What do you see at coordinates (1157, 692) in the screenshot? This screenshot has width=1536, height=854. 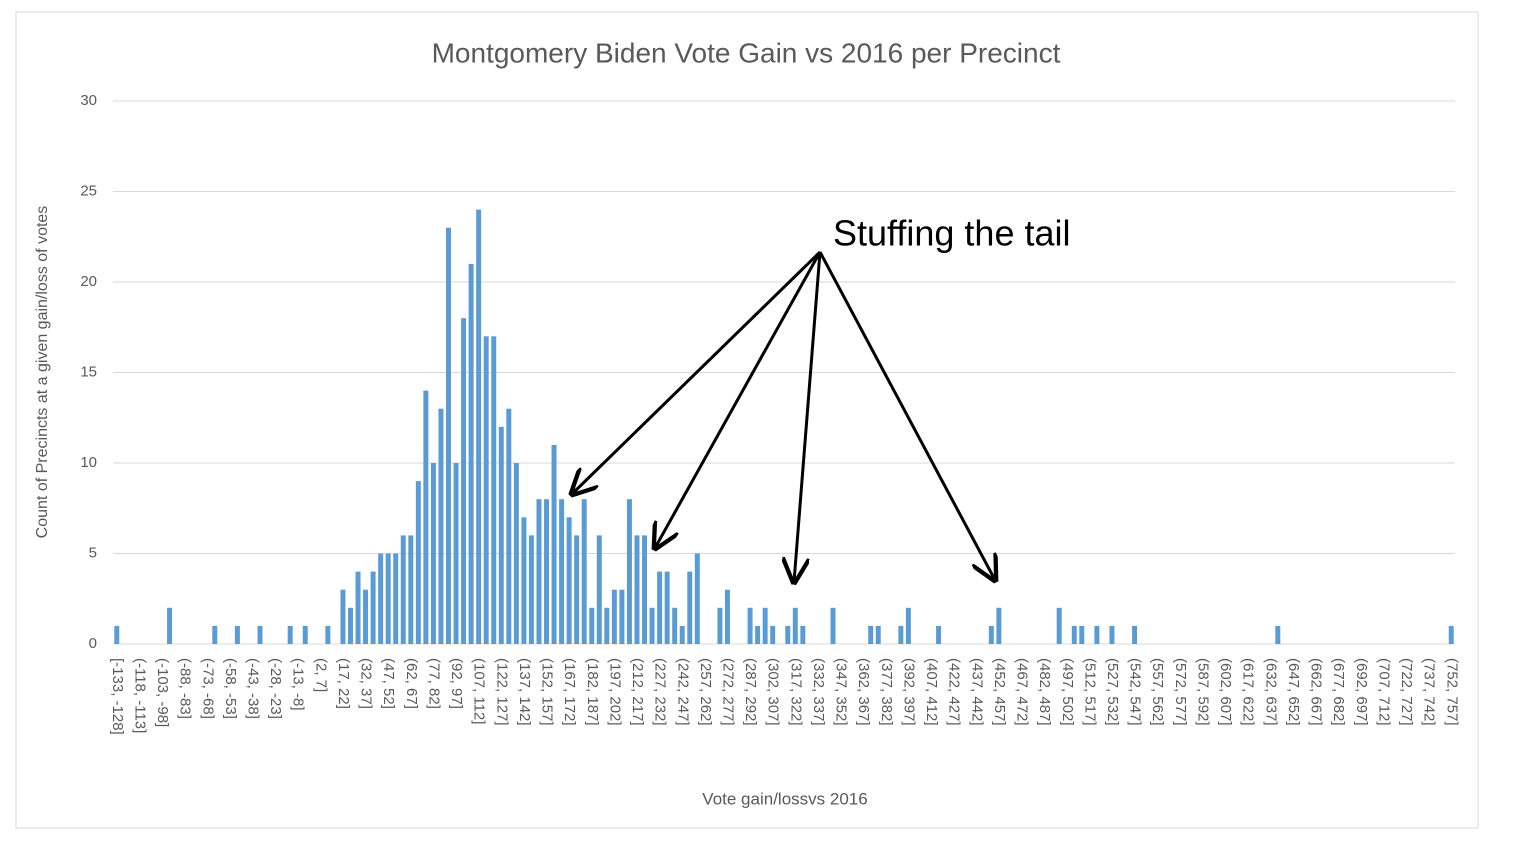 I see `x-tick-label: (557, 562]` at bounding box center [1157, 692].